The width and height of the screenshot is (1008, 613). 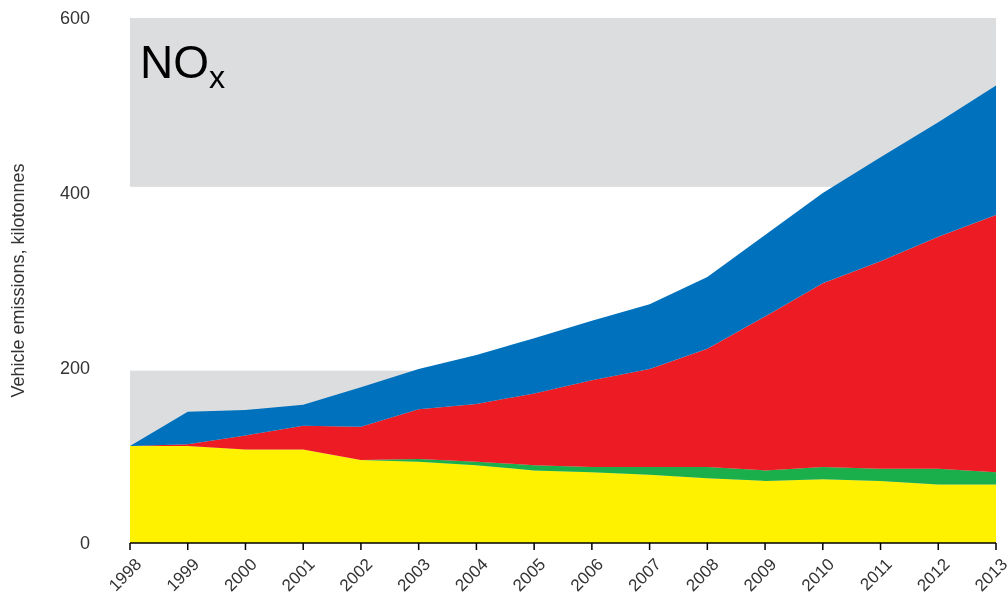 I want to click on y-tick-label: 600, so click(x=74, y=18).